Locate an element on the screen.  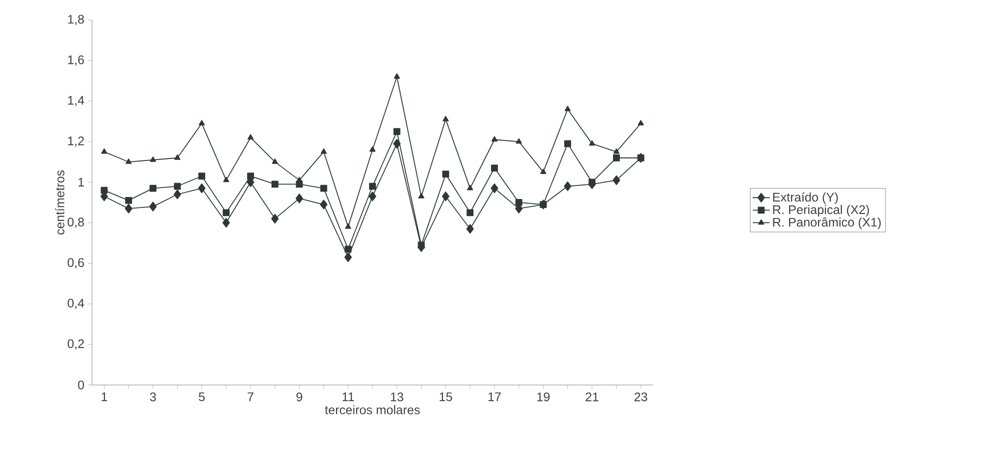
x-tick-label: 21 is located at coordinates (592, 397).